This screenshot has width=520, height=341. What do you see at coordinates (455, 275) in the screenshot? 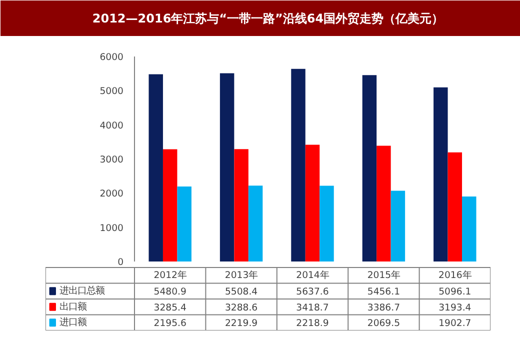
I see `x-tick-label: 2016年` at bounding box center [455, 275].